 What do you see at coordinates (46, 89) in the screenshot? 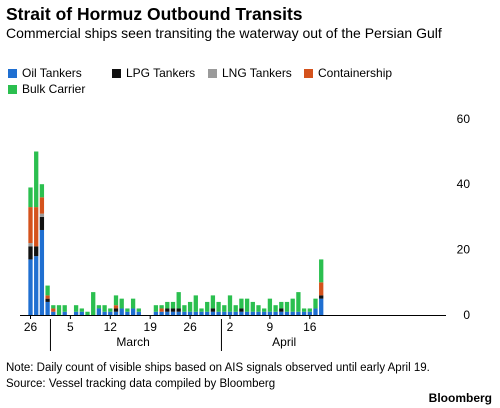
I see `legend-item-bulk-carrier: Bulk Carrier` at bounding box center [46, 89].